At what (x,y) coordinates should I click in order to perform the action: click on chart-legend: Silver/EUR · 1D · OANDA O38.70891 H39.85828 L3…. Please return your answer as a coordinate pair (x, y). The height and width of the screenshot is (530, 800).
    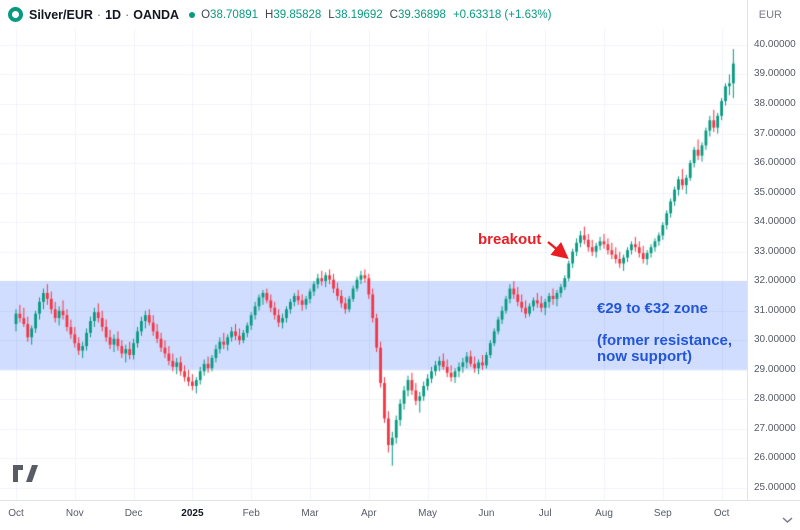
    Looking at the image, I should click on (400, 14).